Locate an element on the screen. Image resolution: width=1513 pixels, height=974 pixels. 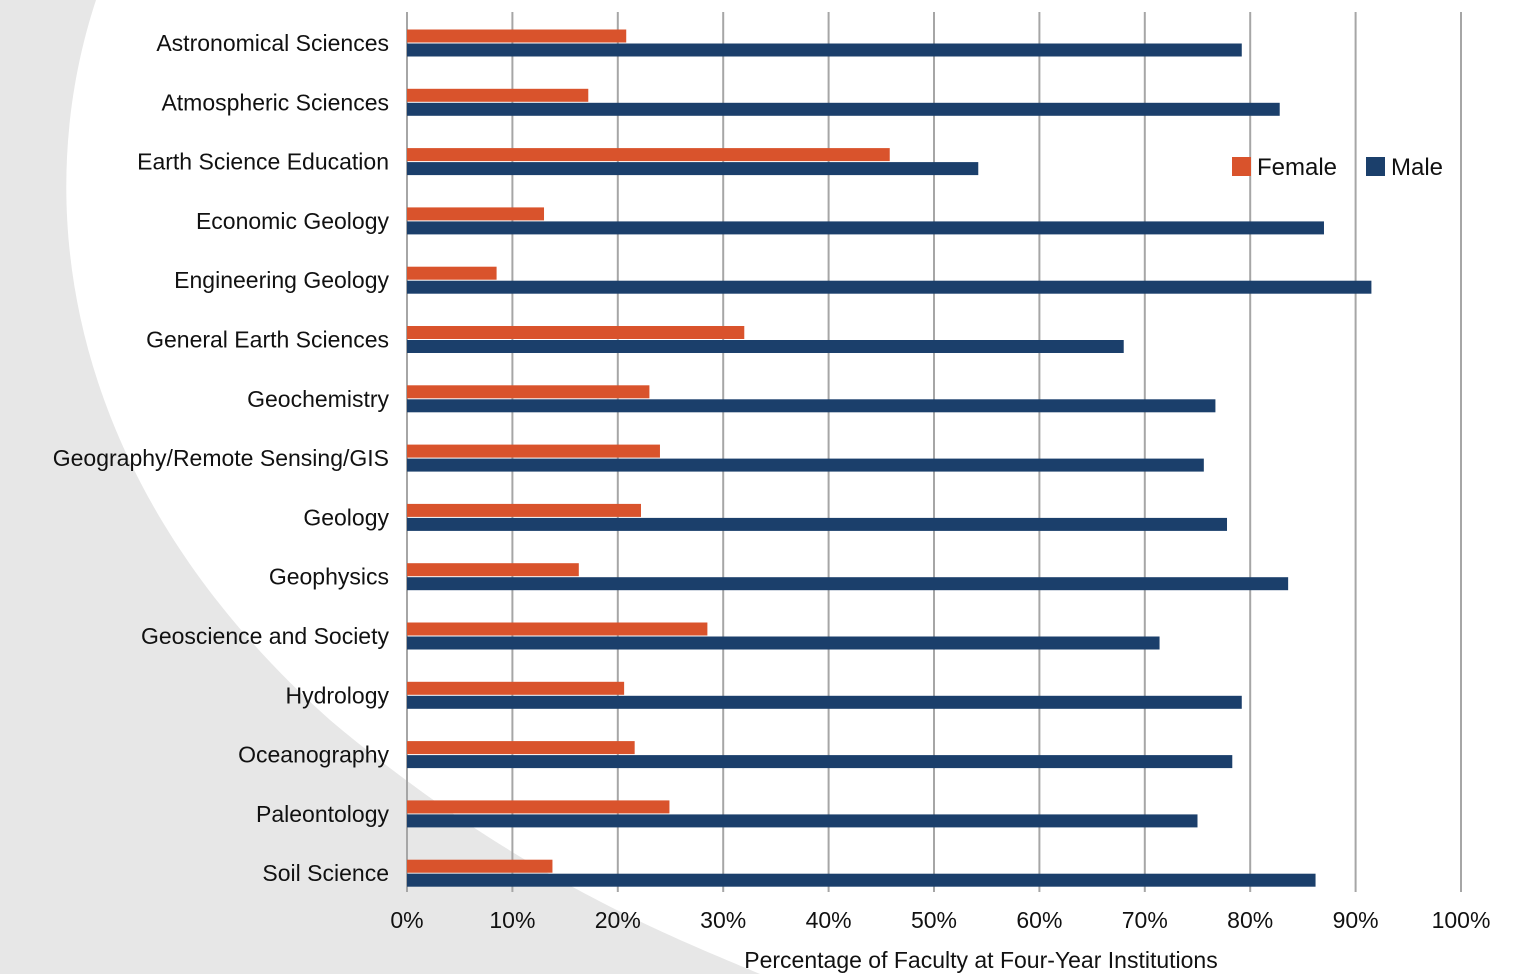
category-label: Hydrology is located at coordinates (337, 695).